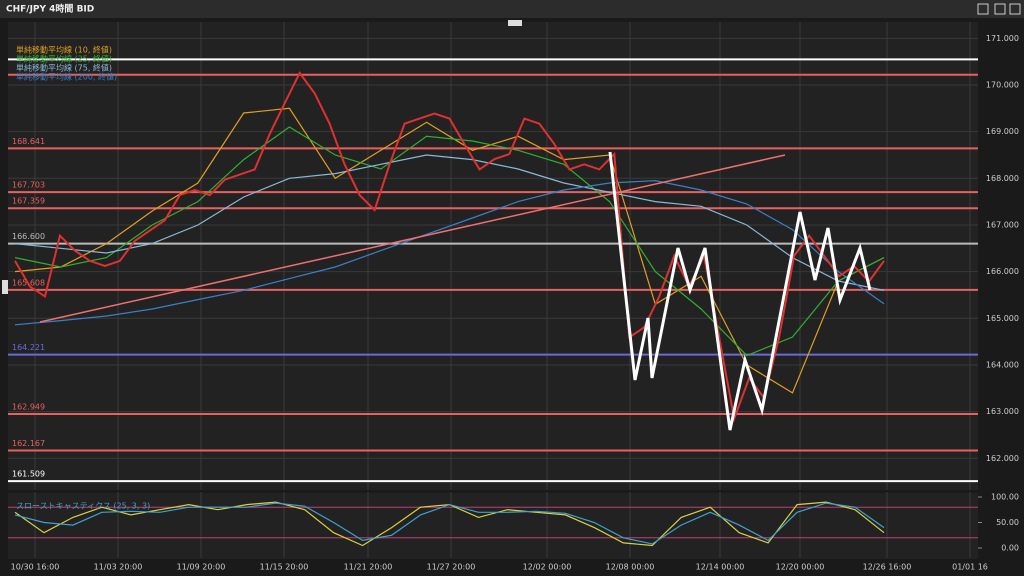  What do you see at coordinates (1015, 9) in the screenshot?
I see `close-button` at bounding box center [1015, 9].